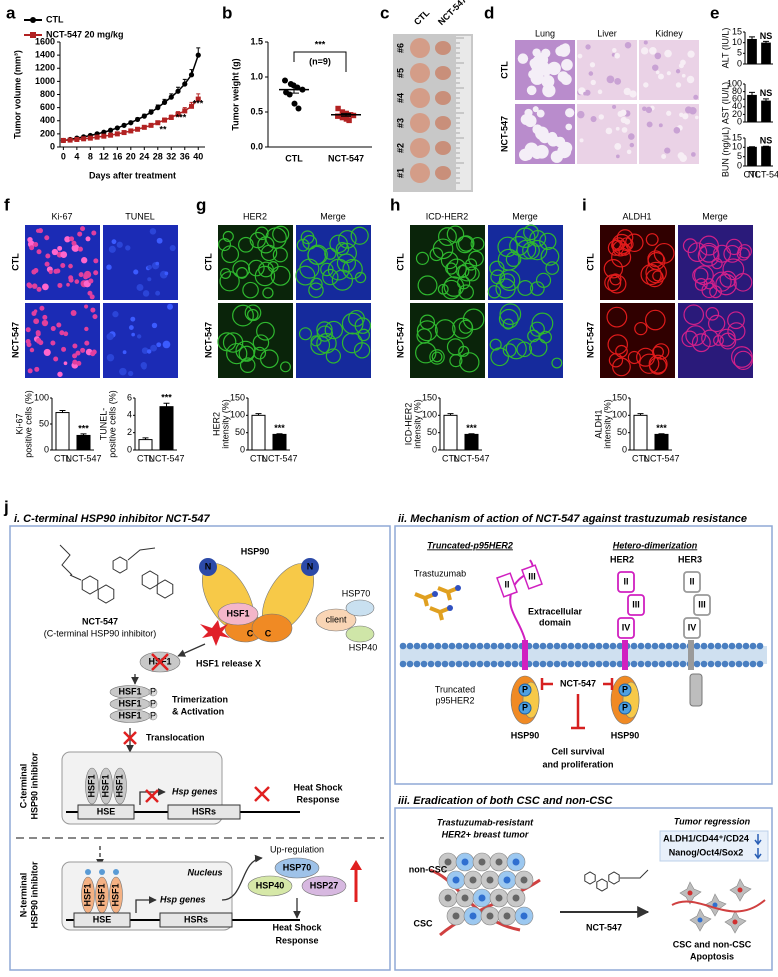 Image resolution: width=778 pixels, height=977 pixels. What do you see at coordinates (625, 690) in the screenshot?
I see `phospho` at bounding box center [625, 690].